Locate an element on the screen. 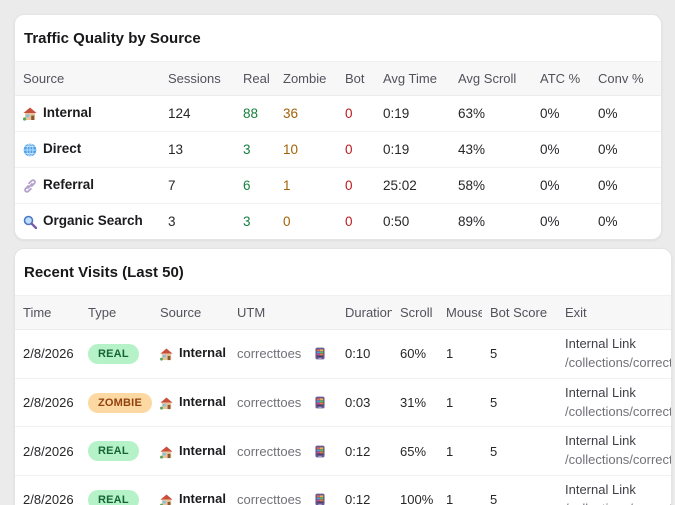  cell-zombie: 10 is located at coordinates (306, 149).